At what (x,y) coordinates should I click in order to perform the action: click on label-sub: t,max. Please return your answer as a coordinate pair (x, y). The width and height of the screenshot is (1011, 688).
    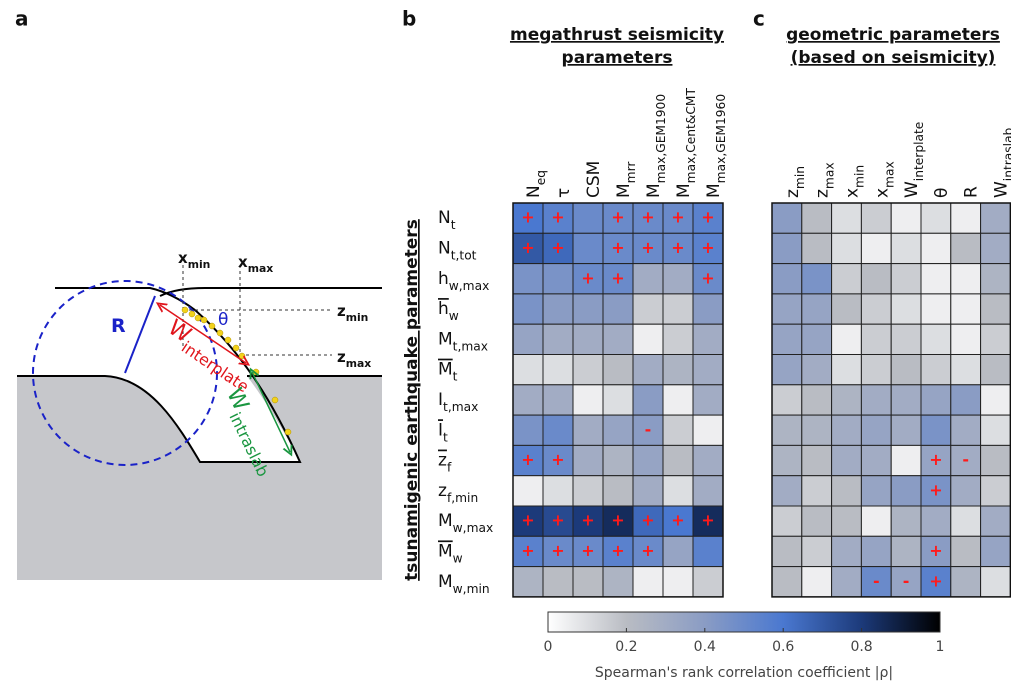
    Looking at the image, I should click on (460, 406).